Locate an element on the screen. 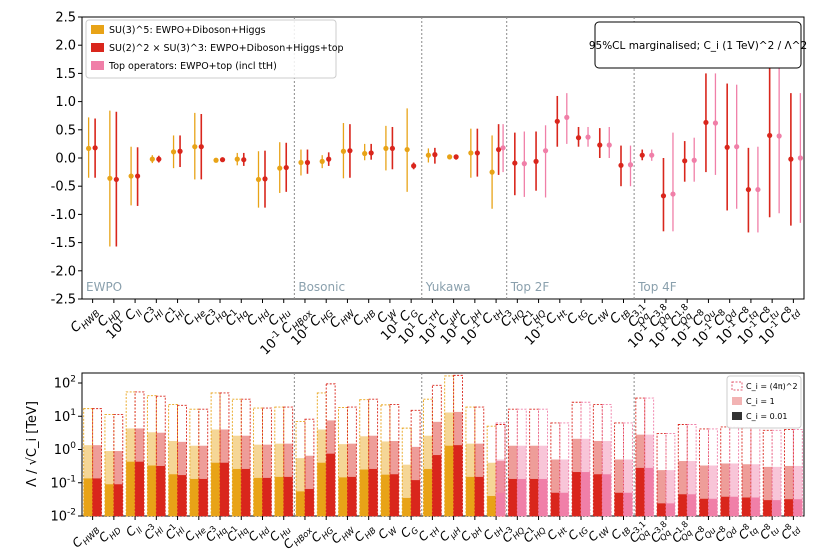 This screenshot has height=554, width=830. top-x-label-c-hb-text: CHB is located at coordinates (364, 317).